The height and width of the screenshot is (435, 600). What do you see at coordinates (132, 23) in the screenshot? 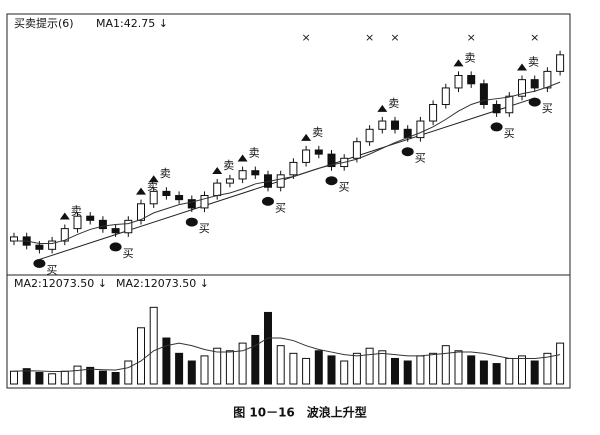
I see `ma-label: MA1:42.75 ↓` at bounding box center [132, 23].